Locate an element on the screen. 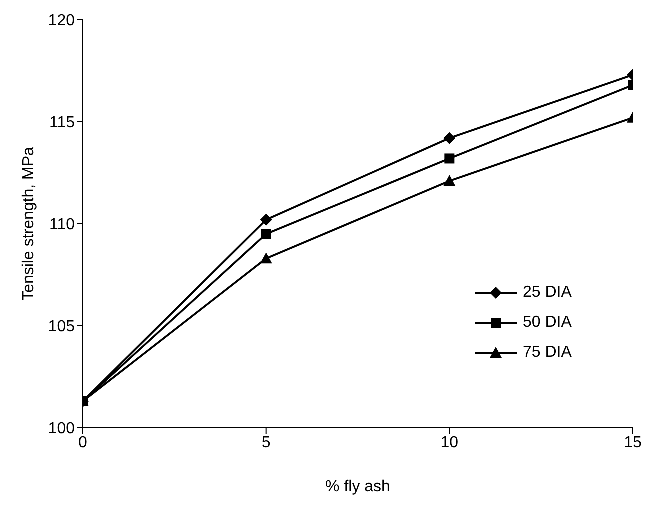 The image size is (661, 506). y-axis-title: Tensile strength, MPa is located at coordinates (29, 223).